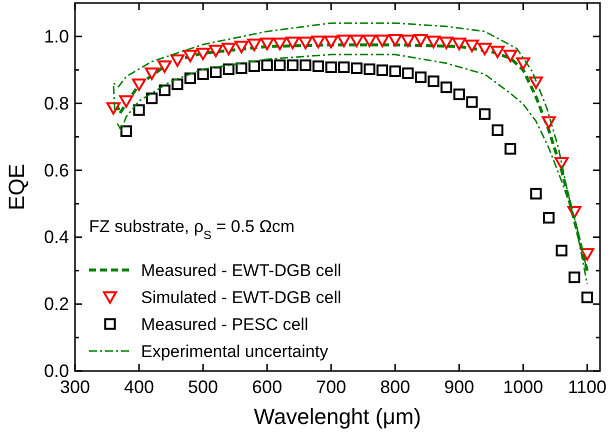 The width and height of the screenshot is (613, 436). I want to click on y-axis-title: EQE, so click(16, 187).